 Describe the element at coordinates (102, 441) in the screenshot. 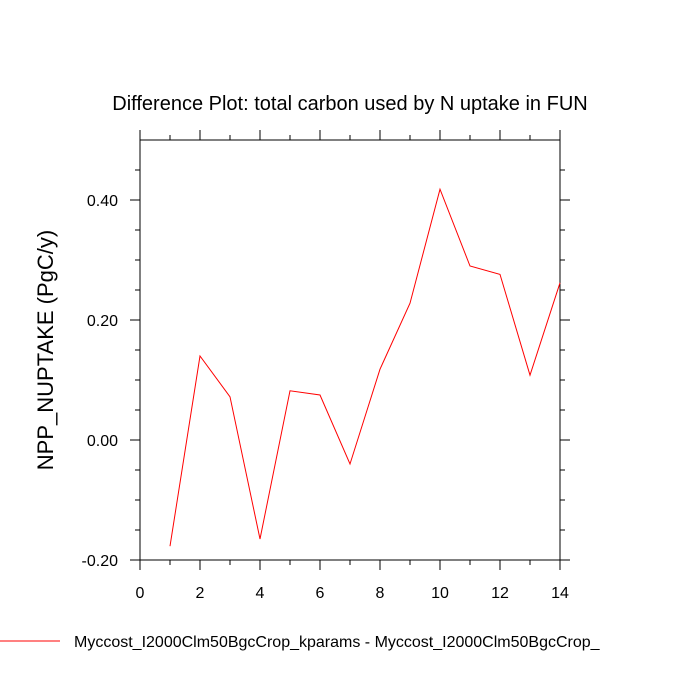

I see `y-tick-label: 0.00` at that location.